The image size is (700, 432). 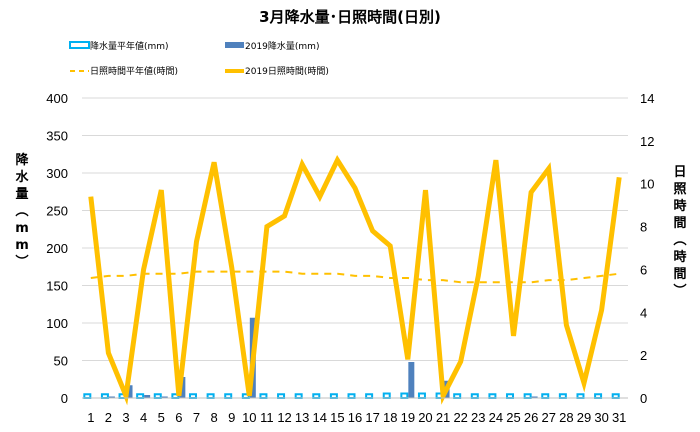 What do you see at coordinates (647, 184) in the screenshot?
I see `y2-tick-label: 10` at bounding box center [647, 184].